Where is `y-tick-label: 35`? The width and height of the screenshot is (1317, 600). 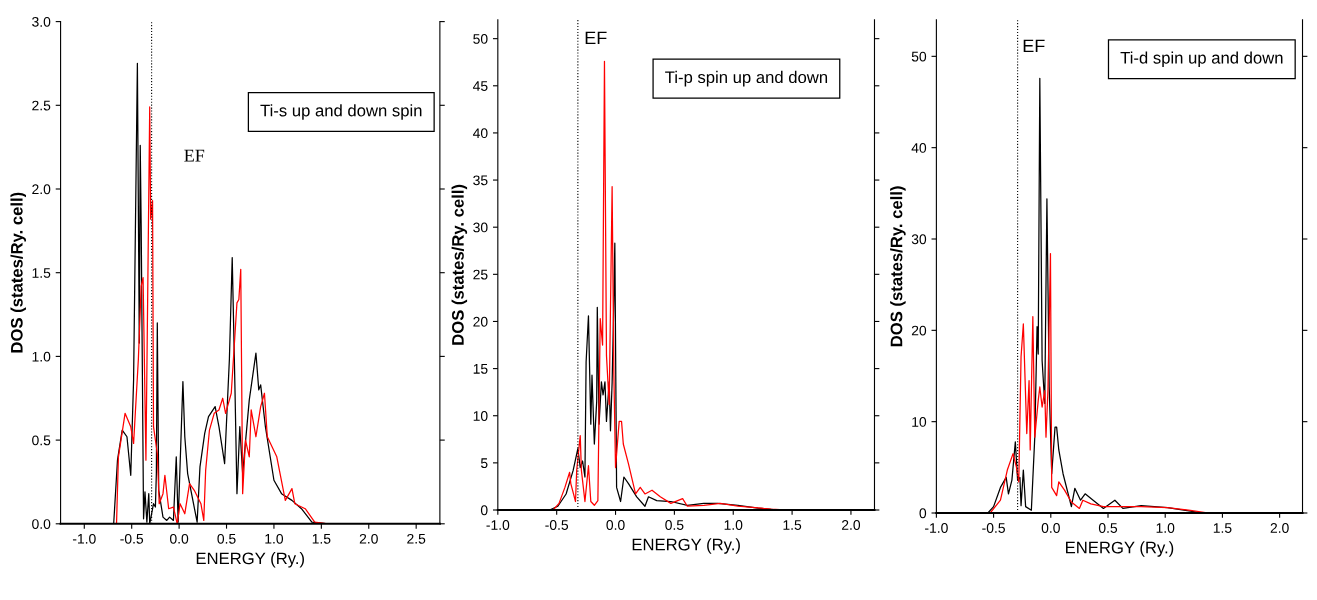 y-tick-label: 35 is located at coordinates (480, 180).